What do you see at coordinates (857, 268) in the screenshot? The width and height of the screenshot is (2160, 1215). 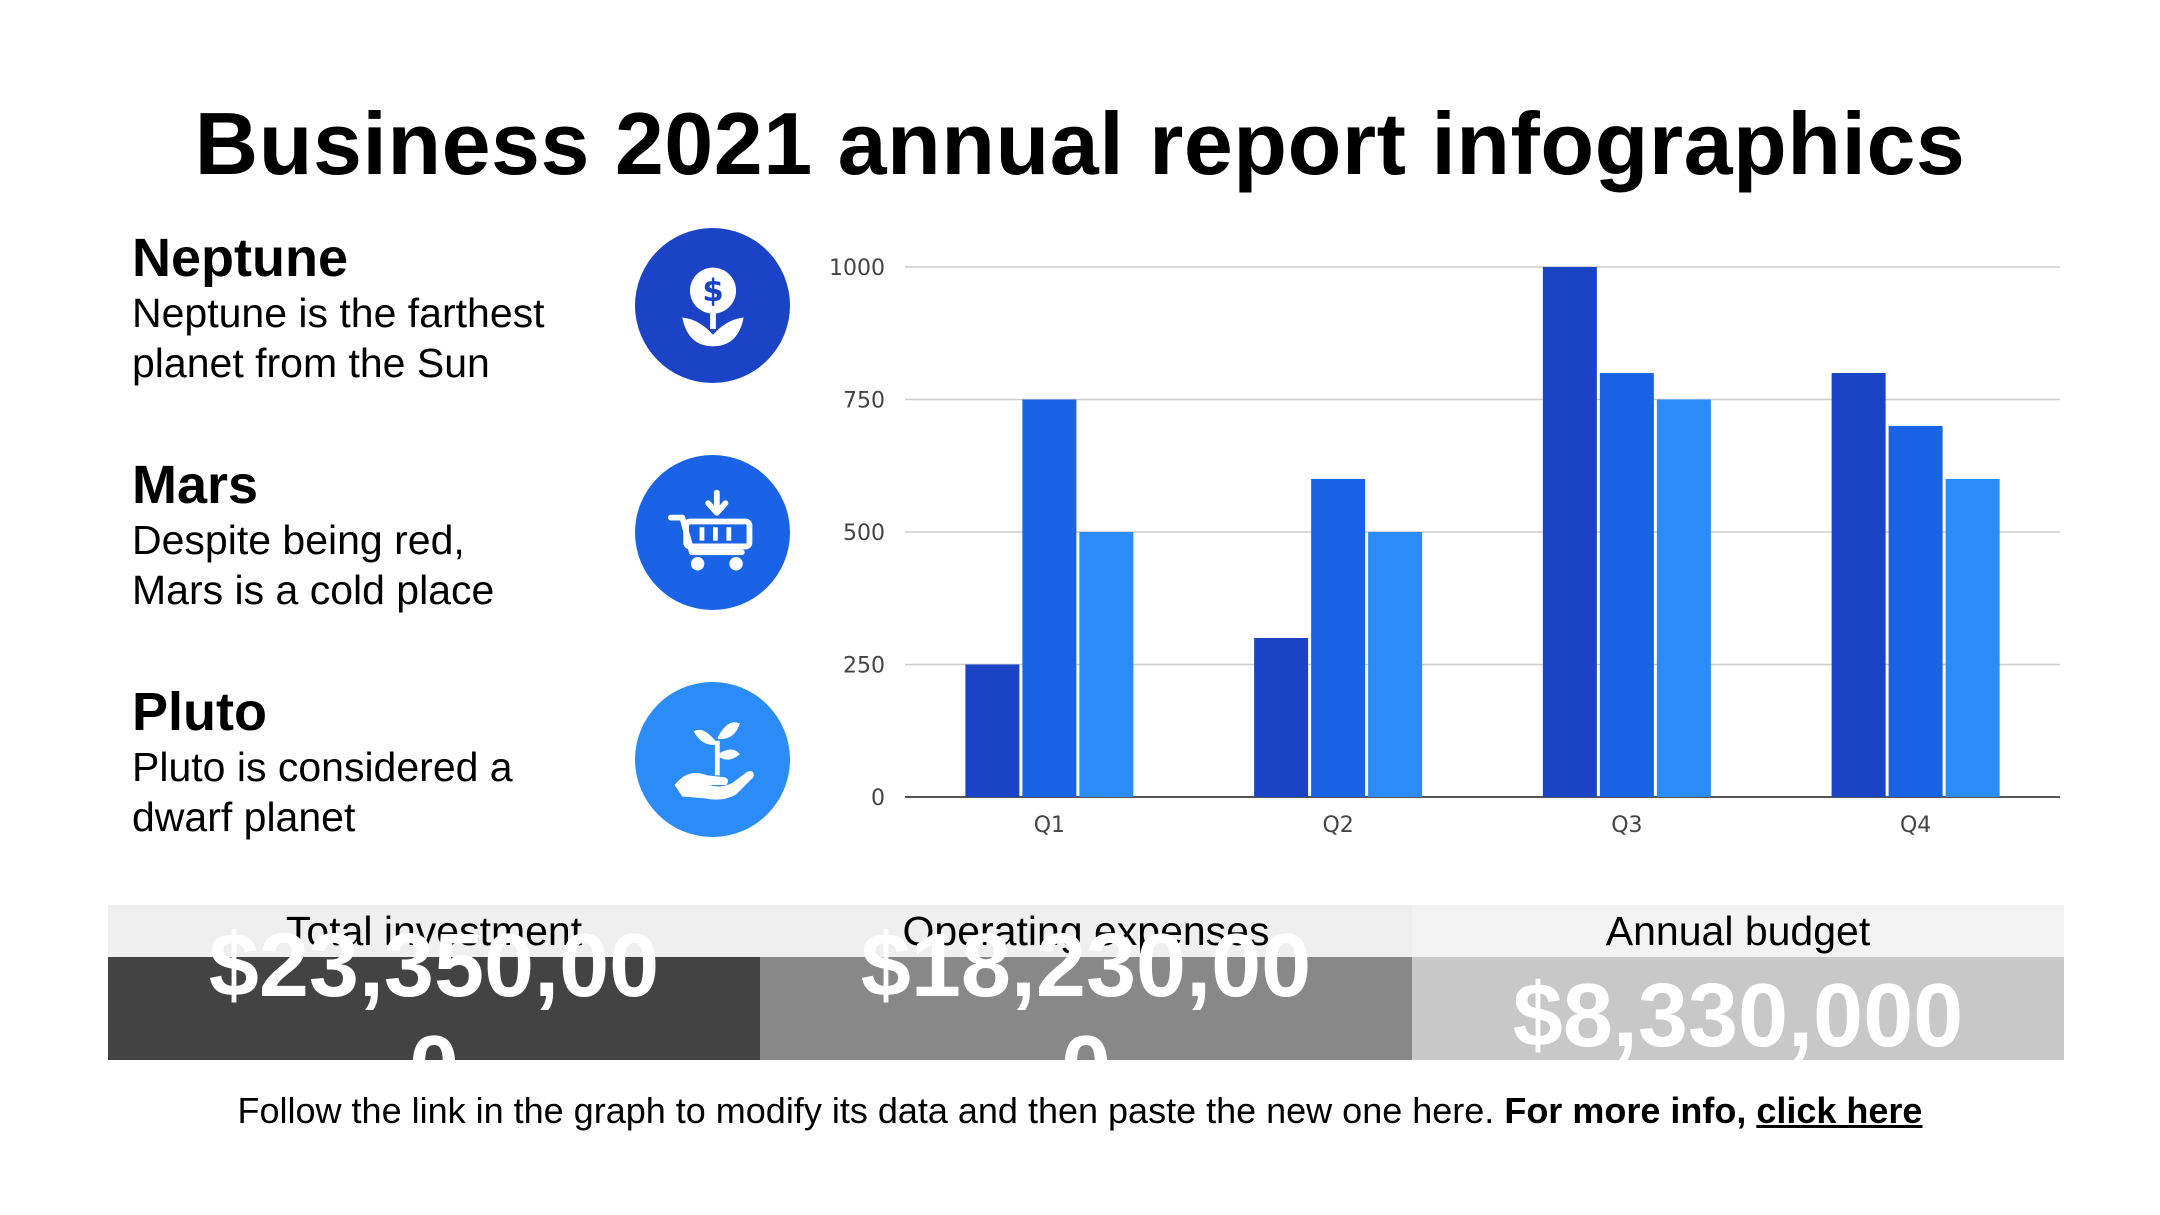 I see `y-tick-label: 1000` at bounding box center [857, 268].